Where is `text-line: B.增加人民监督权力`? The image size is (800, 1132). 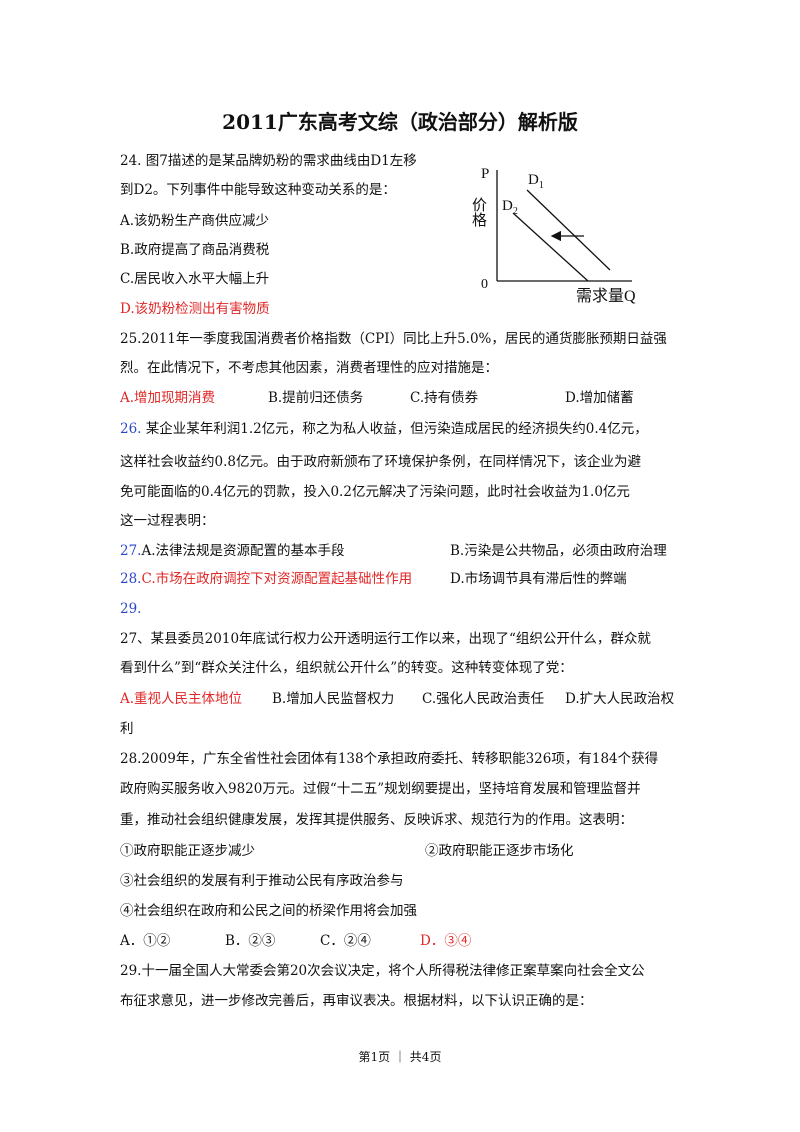 text-line: B.增加人民监督权力 is located at coordinates (333, 699).